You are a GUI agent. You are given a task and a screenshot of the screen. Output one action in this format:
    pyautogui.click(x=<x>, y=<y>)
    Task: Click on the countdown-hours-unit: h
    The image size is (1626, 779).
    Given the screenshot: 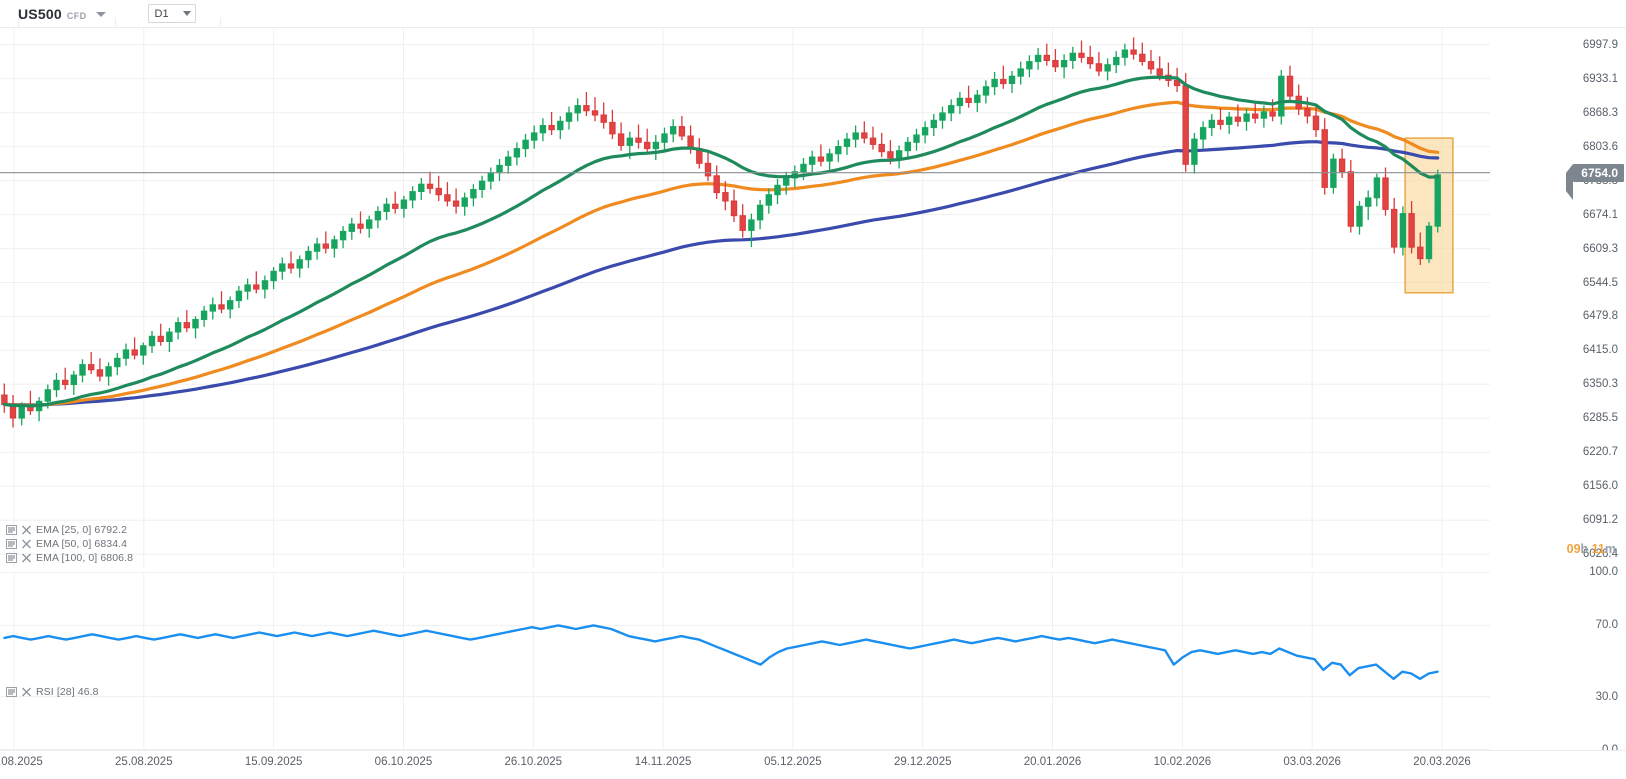 What is the action you would take?
    pyautogui.click(x=1584, y=549)
    